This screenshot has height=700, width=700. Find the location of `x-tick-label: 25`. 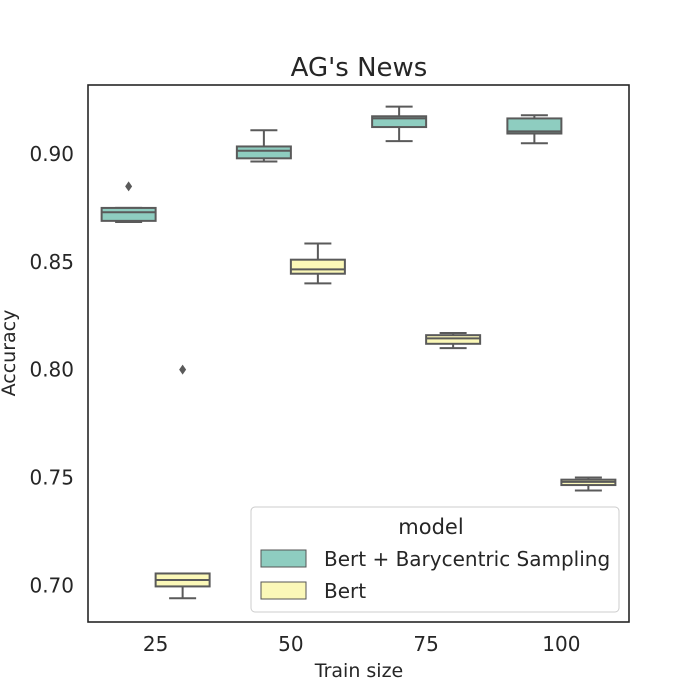

x-tick-label: 25 is located at coordinates (155, 644).